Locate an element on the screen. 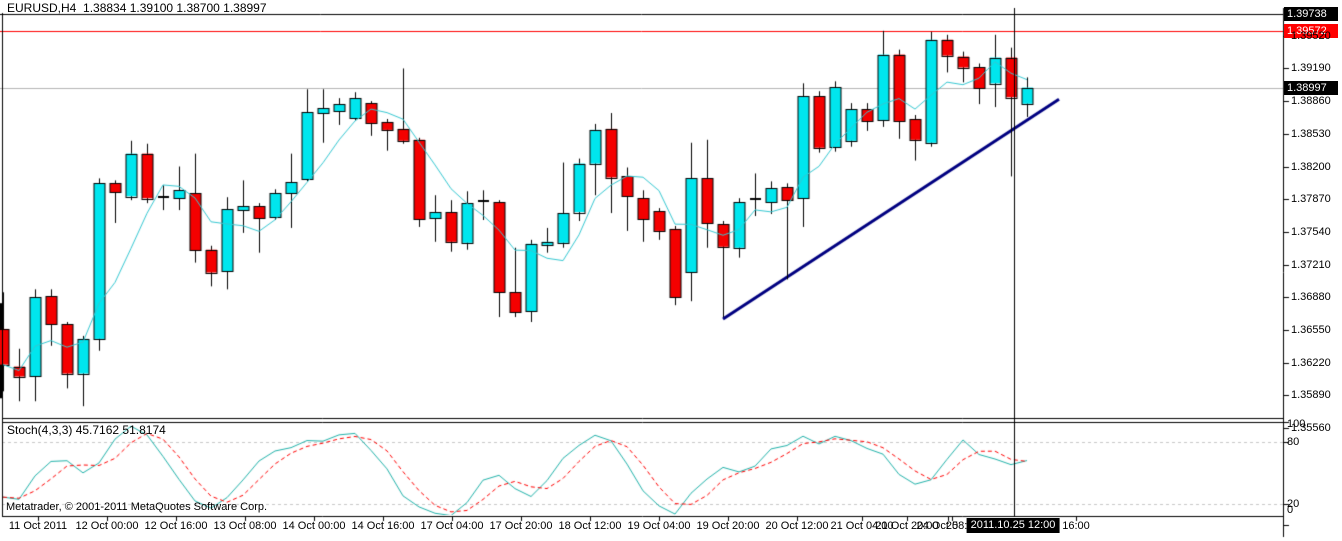  price-tick-label: 1.35890 is located at coordinates (1311, 395).